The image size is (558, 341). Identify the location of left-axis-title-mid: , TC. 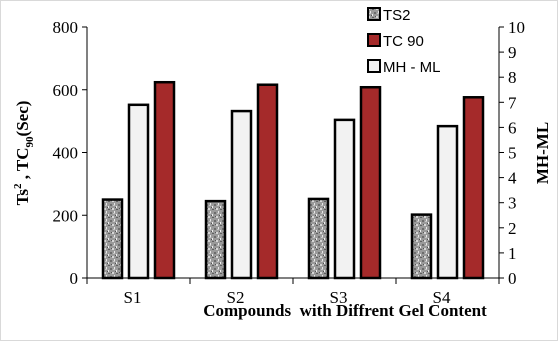
(22, 165).